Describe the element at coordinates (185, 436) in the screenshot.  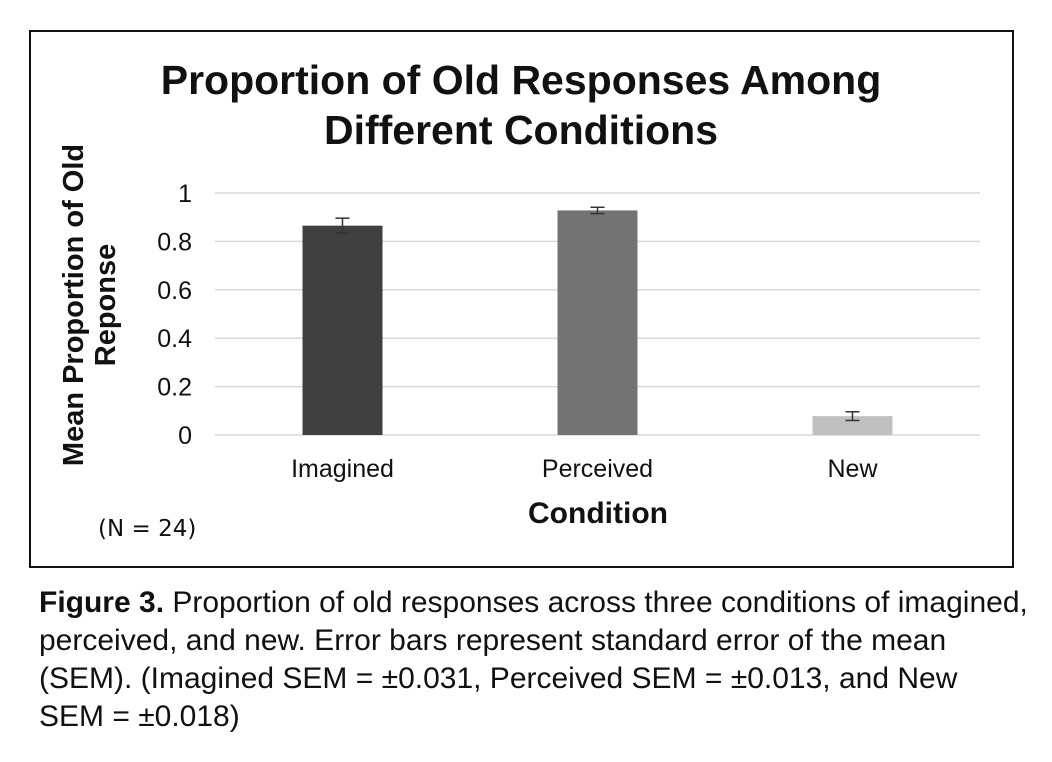
I see `y-tick-label: 0` at that location.